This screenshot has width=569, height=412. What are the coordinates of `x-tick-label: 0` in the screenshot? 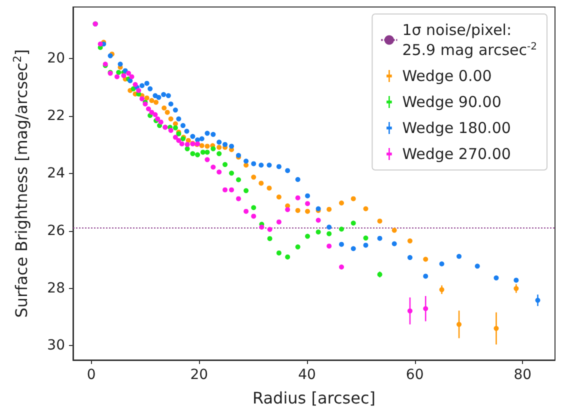 It's located at (91, 375).